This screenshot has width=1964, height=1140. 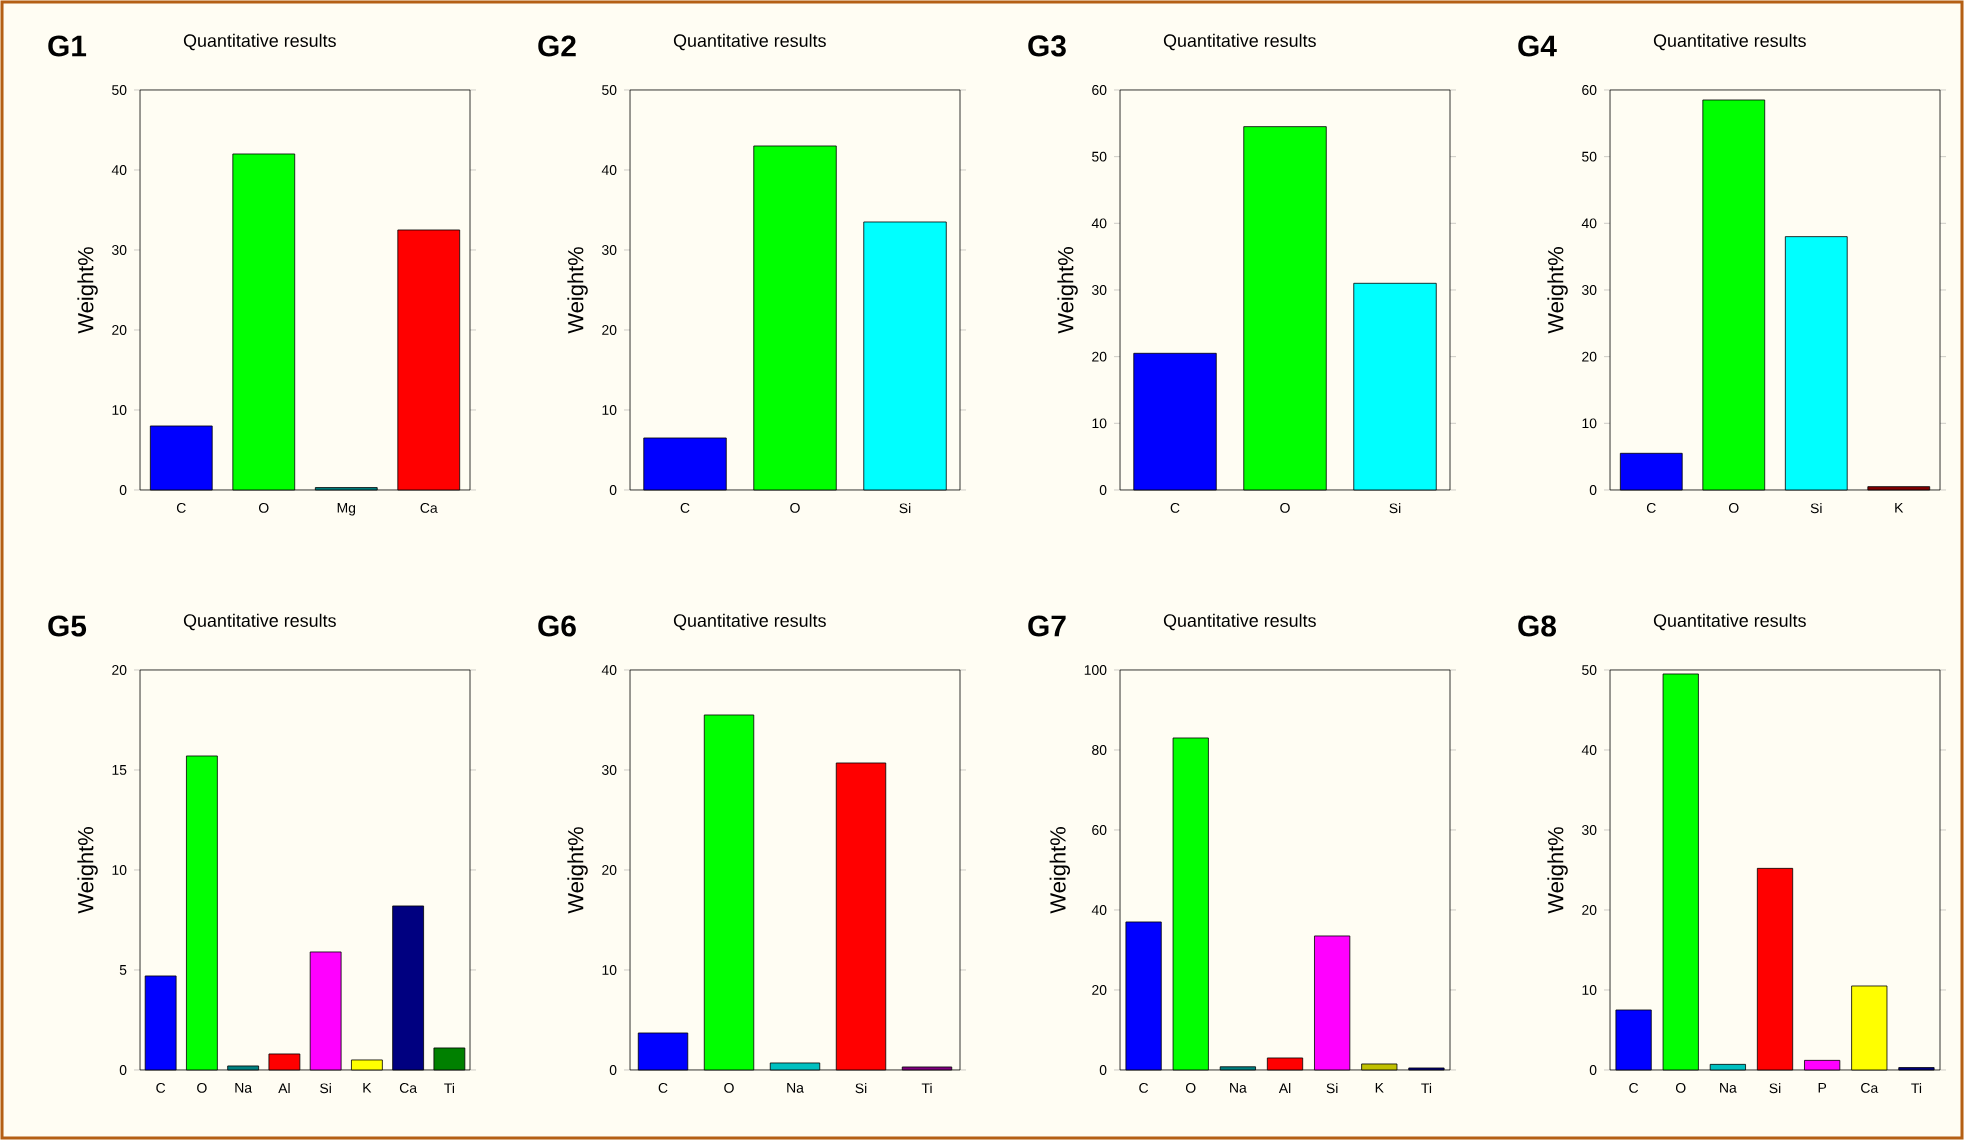 What do you see at coordinates (557, 46) in the screenshot?
I see `chart-title: G2` at bounding box center [557, 46].